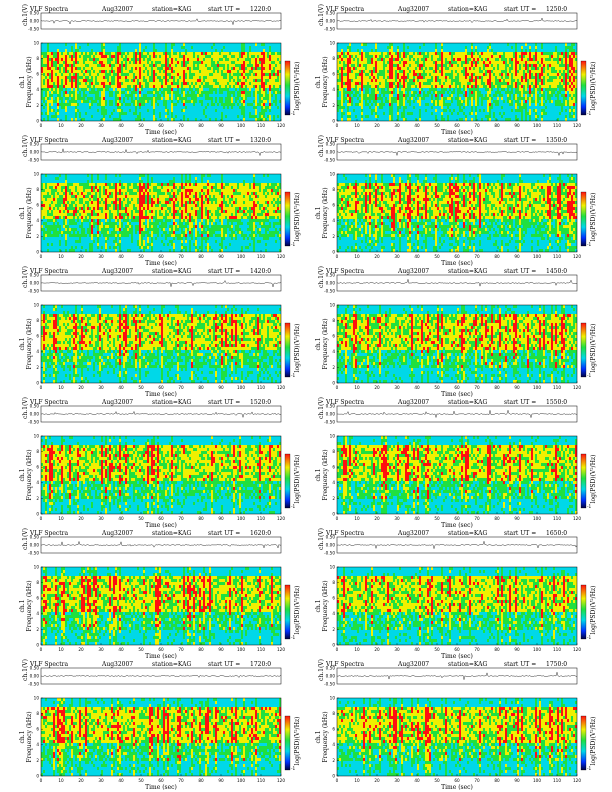 This screenshot has width=612, height=792. I want to click on colorbar-label: log(PSD)(V²/Hz), so click(593, 610).